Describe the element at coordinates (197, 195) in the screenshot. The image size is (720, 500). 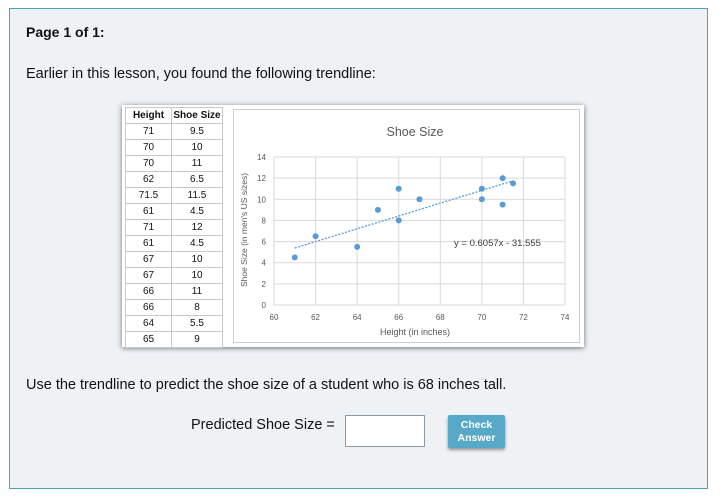
I see `table-cell-shoe-size: 11.5` at that location.